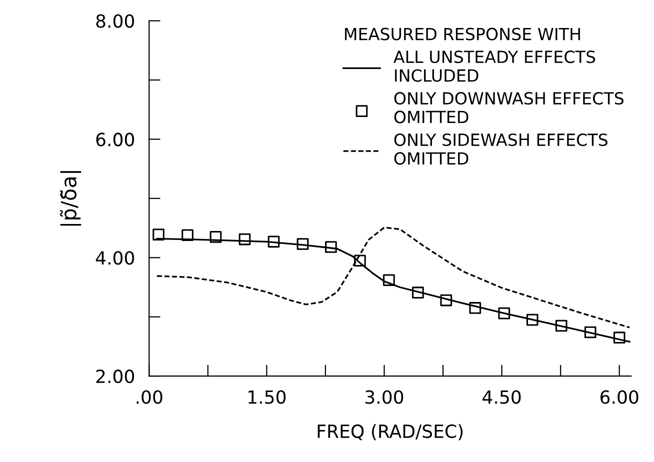 The width and height of the screenshot is (654, 462). I want to click on x-tick-label: 6.00, so click(619, 397).